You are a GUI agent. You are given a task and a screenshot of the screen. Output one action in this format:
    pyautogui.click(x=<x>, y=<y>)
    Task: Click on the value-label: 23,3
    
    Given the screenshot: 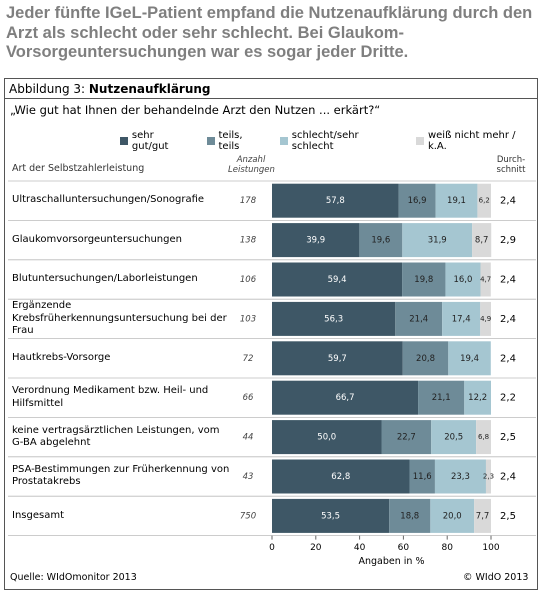 What is the action you would take?
    pyautogui.click(x=460, y=477)
    